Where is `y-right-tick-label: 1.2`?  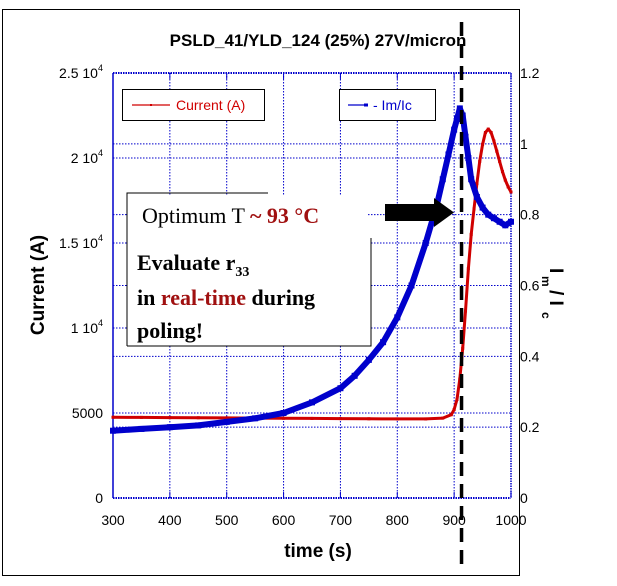
y-right-tick-label: 1.2 is located at coordinates (530, 73).